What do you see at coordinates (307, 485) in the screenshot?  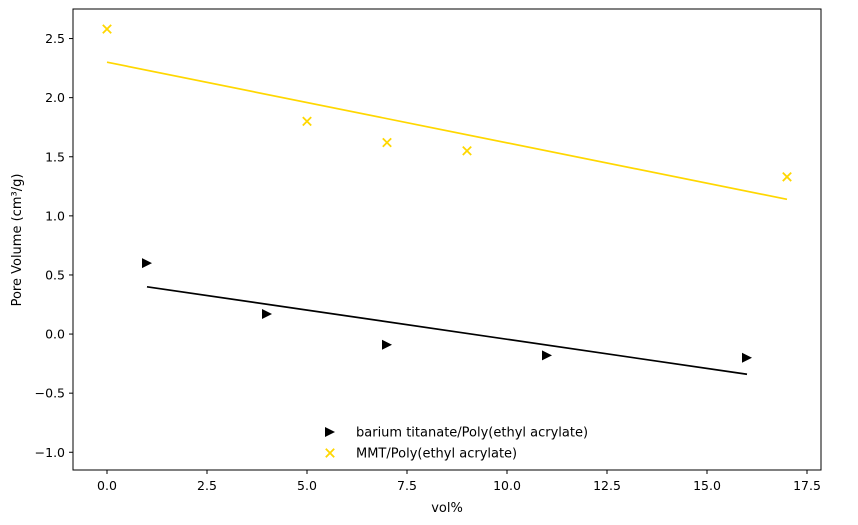 I see `x-tick-label: 5.0` at bounding box center [307, 485].